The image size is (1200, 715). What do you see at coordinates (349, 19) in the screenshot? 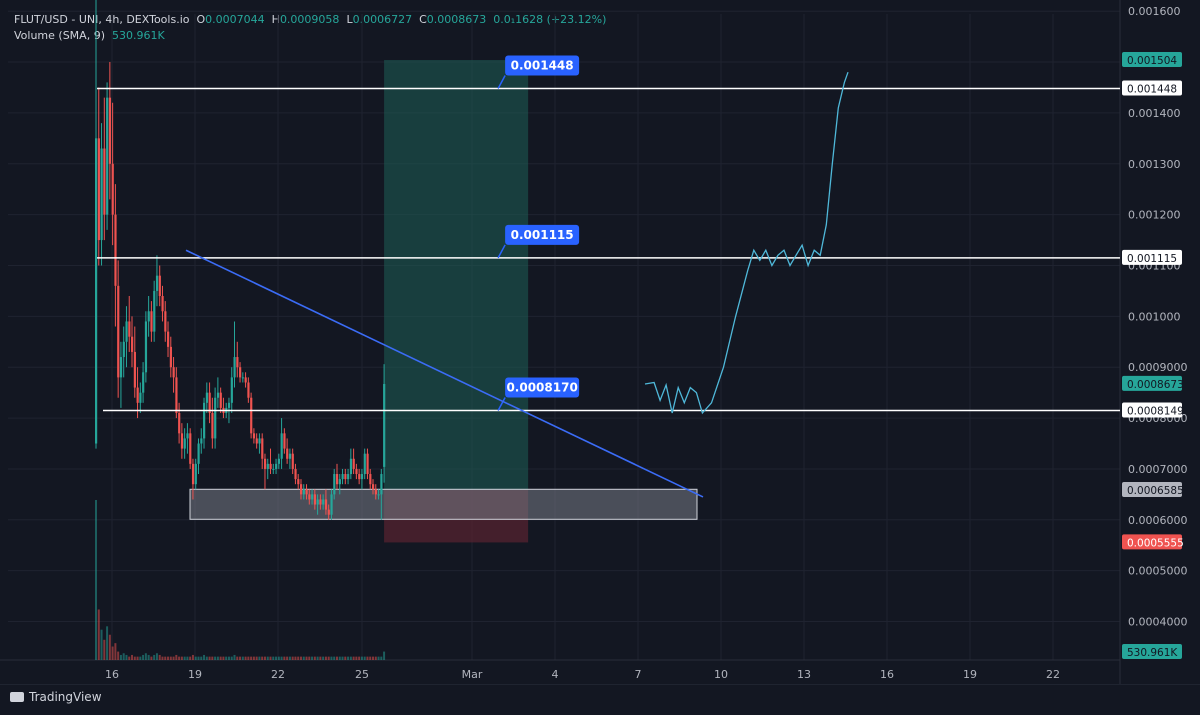
I see `low-label: L` at bounding box center [349, 19].